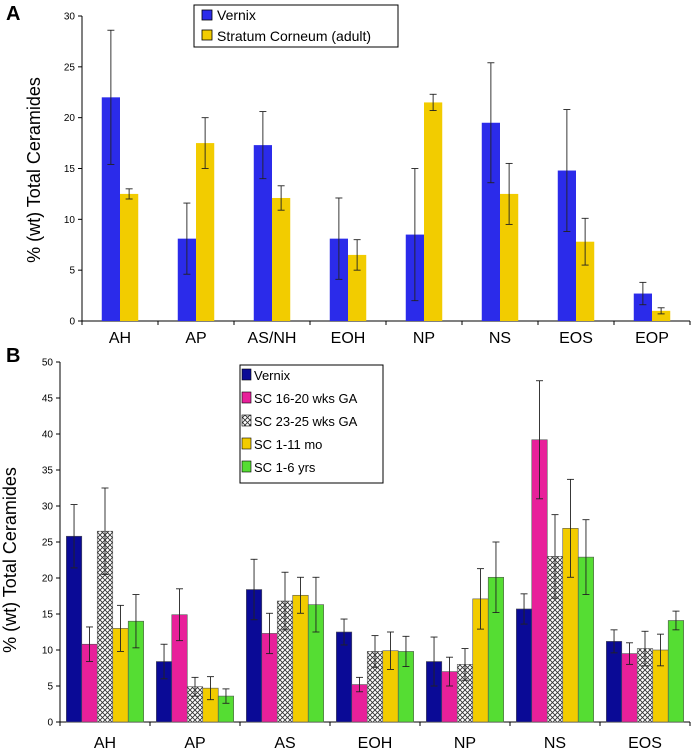 Image resolution: width=692 pixels, height=749 pixels. I want to click on panel-a-letter: A, so click(13, 14).